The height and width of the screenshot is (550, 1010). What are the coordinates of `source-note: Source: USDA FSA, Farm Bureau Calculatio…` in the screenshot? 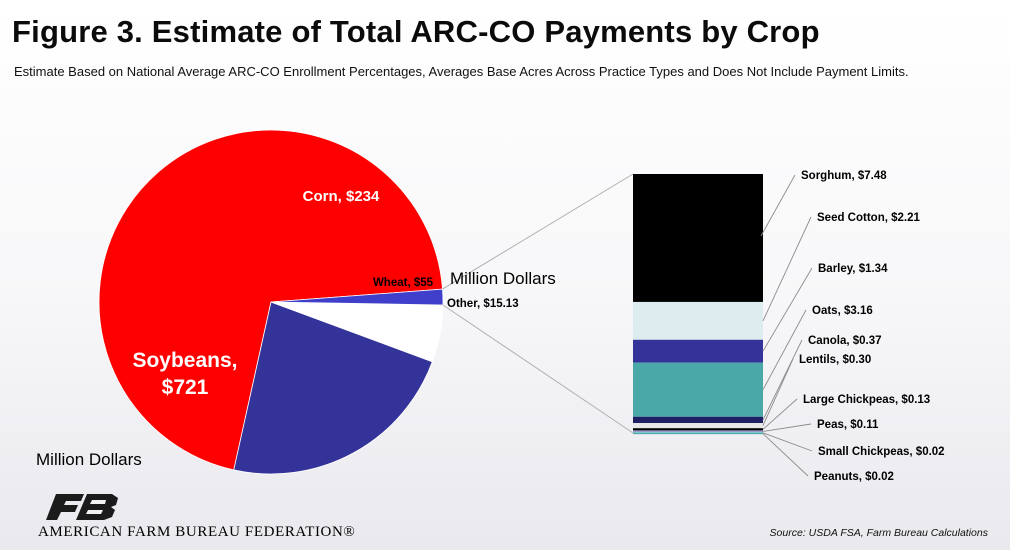 It's located at (878, 533).